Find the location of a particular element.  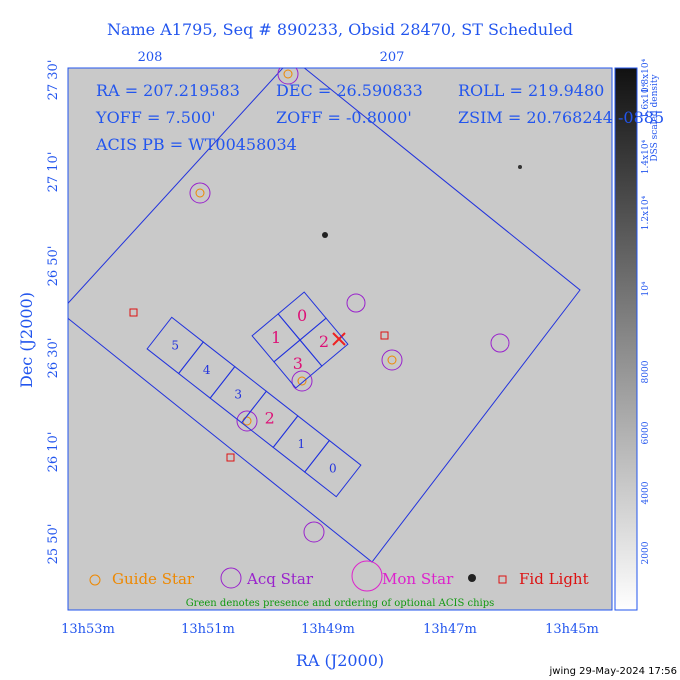

legend-label: Mon Star is located at coordinates (418, 579).